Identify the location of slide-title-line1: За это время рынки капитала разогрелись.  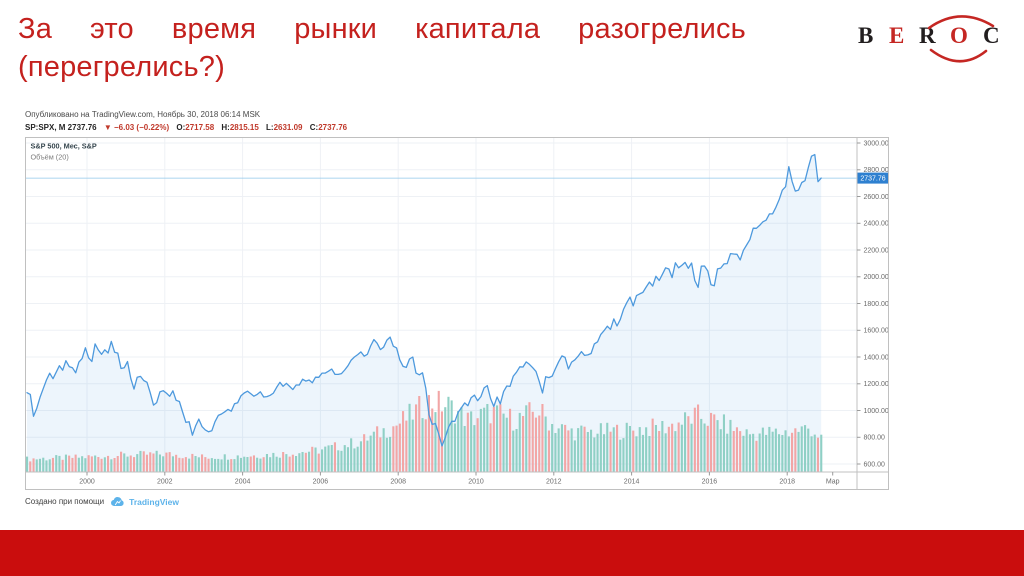
(382, 29).